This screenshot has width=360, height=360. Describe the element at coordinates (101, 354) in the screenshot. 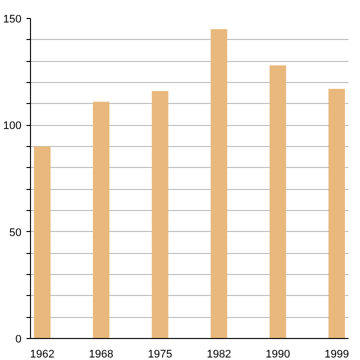

I see `x-tick-label: 1968` at that location.